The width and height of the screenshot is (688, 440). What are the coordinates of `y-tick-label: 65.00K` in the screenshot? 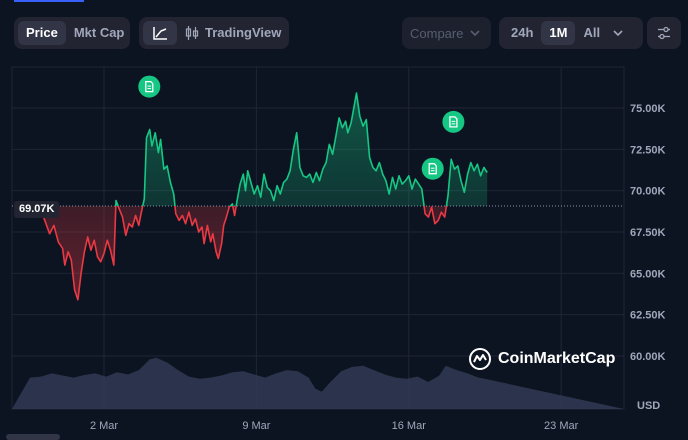 It's located at (648, 274).